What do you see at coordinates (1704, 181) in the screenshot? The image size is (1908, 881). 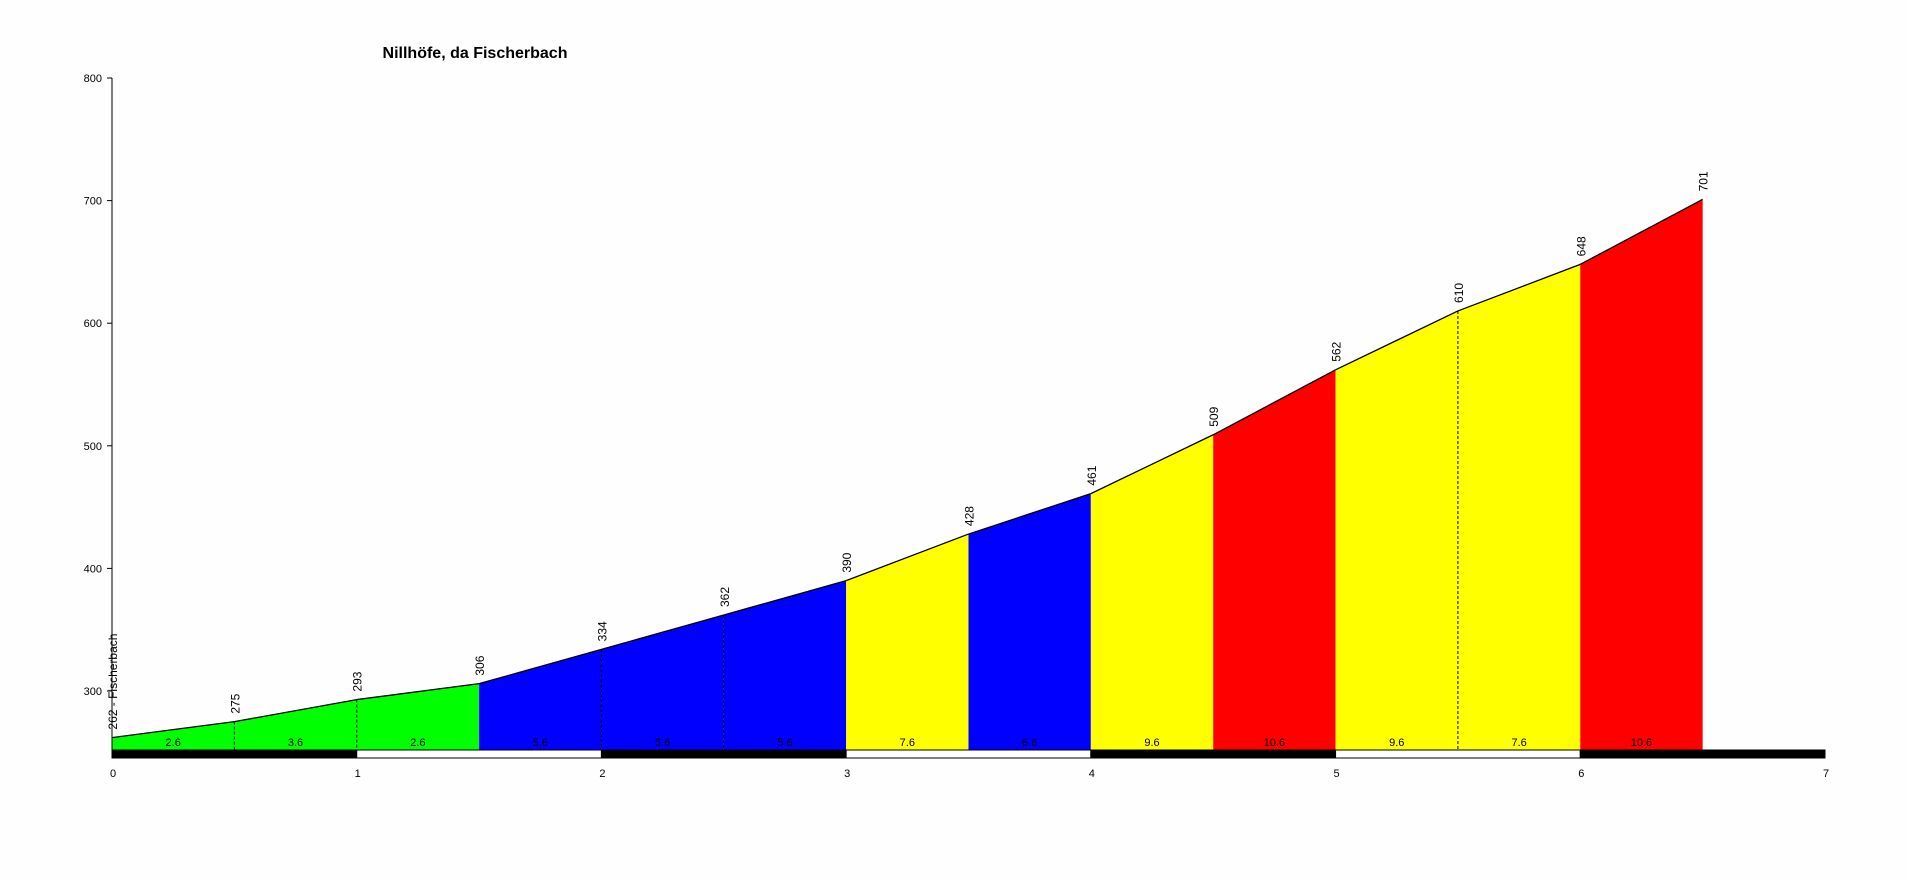 I see `elevation-label: 701` at bounding box center [1704, 181].